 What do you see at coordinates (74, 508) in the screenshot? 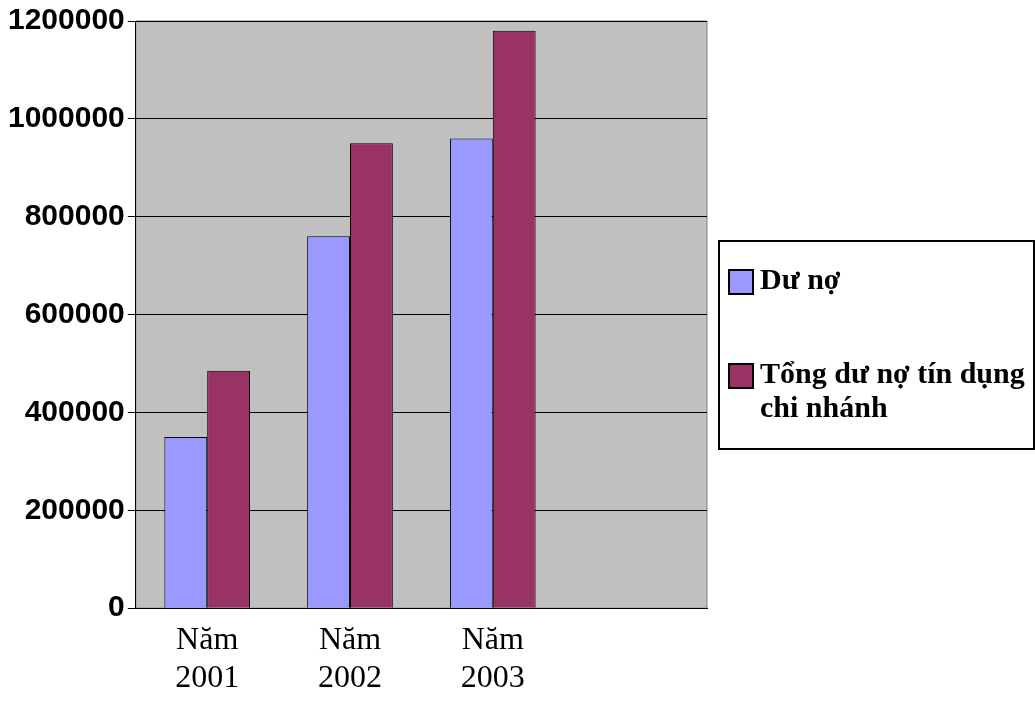
I see `y-tick-label: 200000` at bounding box center [74, 508].